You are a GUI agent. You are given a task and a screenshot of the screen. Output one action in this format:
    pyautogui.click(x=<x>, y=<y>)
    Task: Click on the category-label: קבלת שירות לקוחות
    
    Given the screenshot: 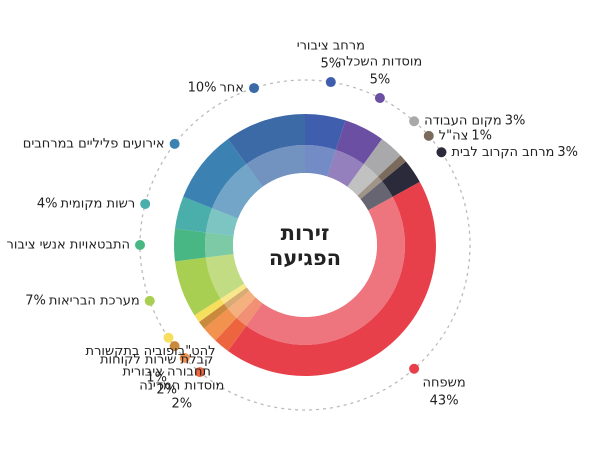 What is the action you would take?
    pyautogui.click(x=156, y=360)
    